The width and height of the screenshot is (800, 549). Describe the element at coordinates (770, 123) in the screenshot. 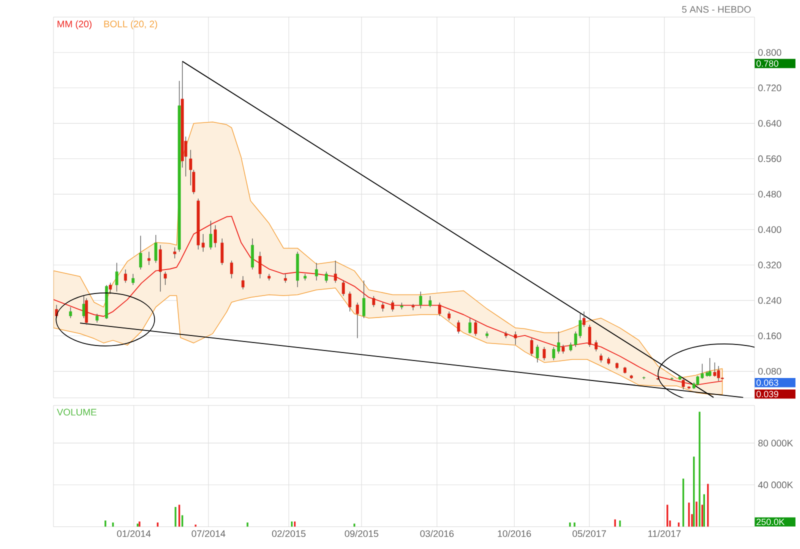

I see `y-tick-label: 0.640` at that location.